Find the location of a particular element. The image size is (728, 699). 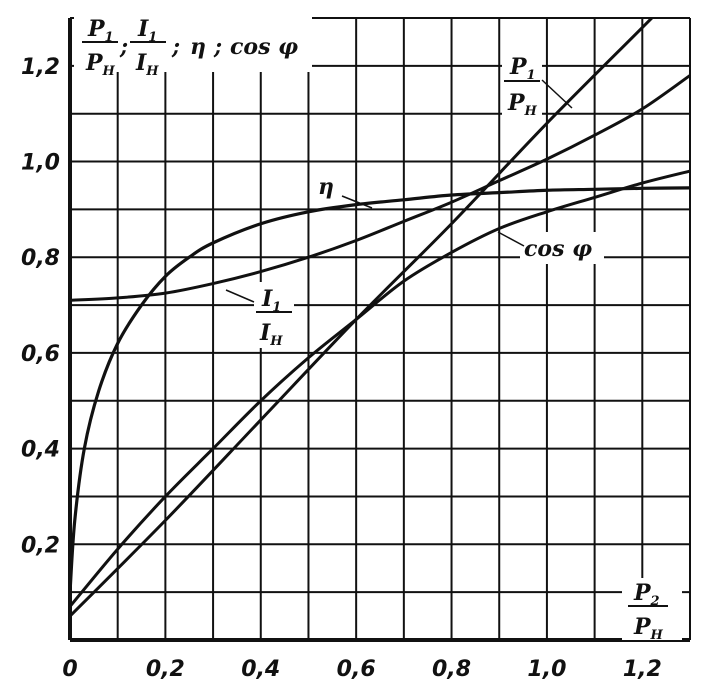

annotation-i1-num: I1 is located at coordinates (271, 300).